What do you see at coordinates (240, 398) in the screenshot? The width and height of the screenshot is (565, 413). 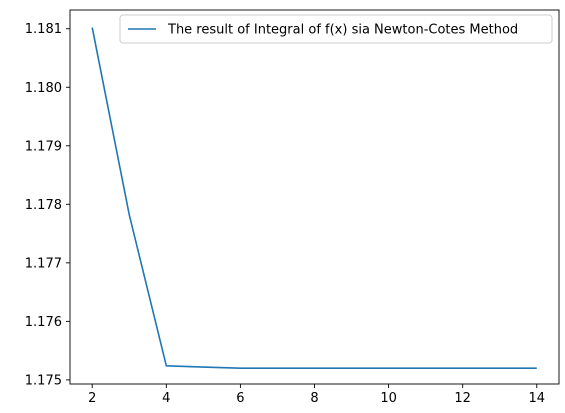 I see `x-tick-label: 6` at bounding box center [240, 398].